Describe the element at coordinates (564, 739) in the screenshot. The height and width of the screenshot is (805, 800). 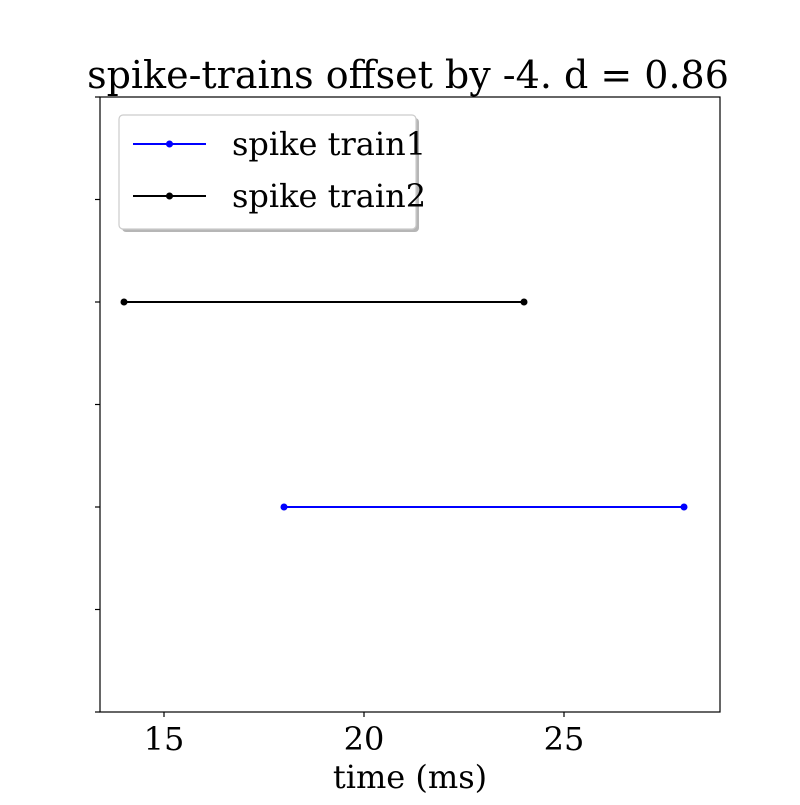
I see `x-tick-label-2: 25` at that location.